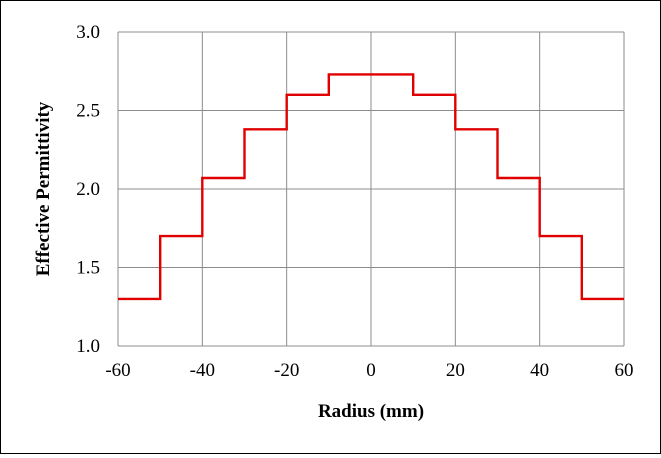 The image size is (661, 458). I want to click on y-tick-label: 3.0, so click(88, 32).